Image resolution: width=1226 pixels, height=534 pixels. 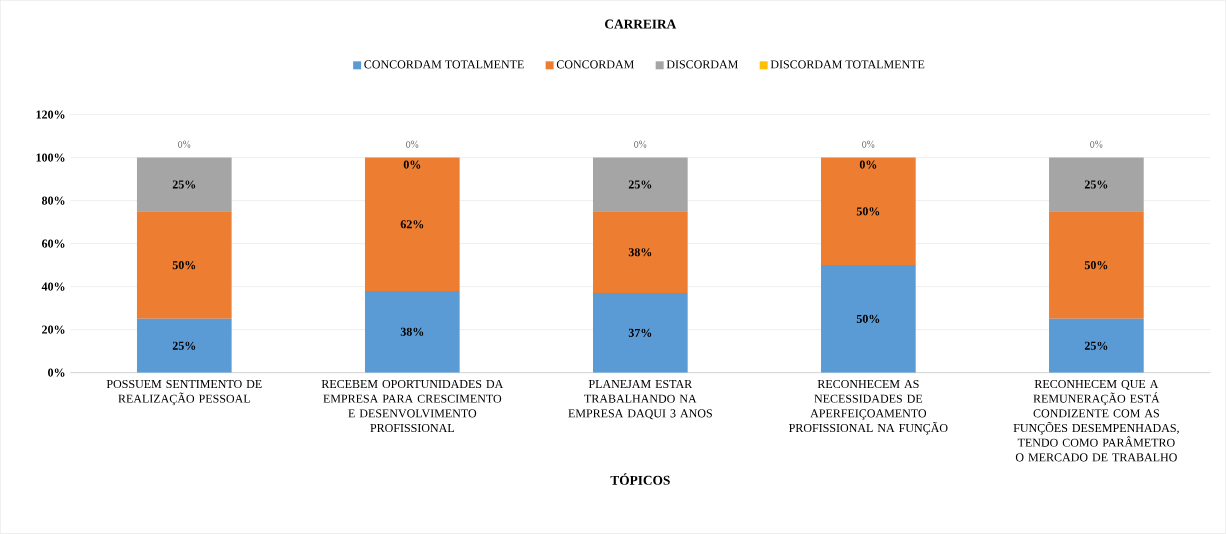 I want to click on data-label: 37%, so click(x=640, y=332).